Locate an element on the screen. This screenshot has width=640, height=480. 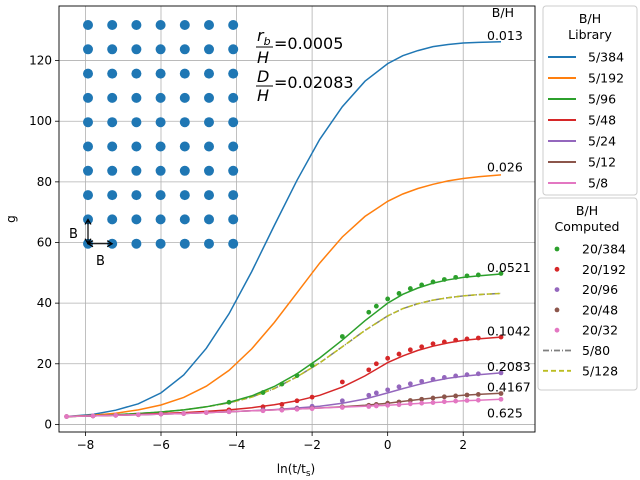
legend-frame is located at coordinates (590, 100).